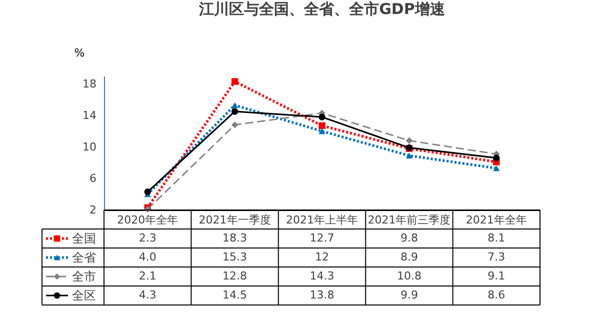 The height and width of the screenshot is (328, 595). Describe the element at coordinates (497, 238) in the screenshot. I see `data-label: 8.1` at that location.